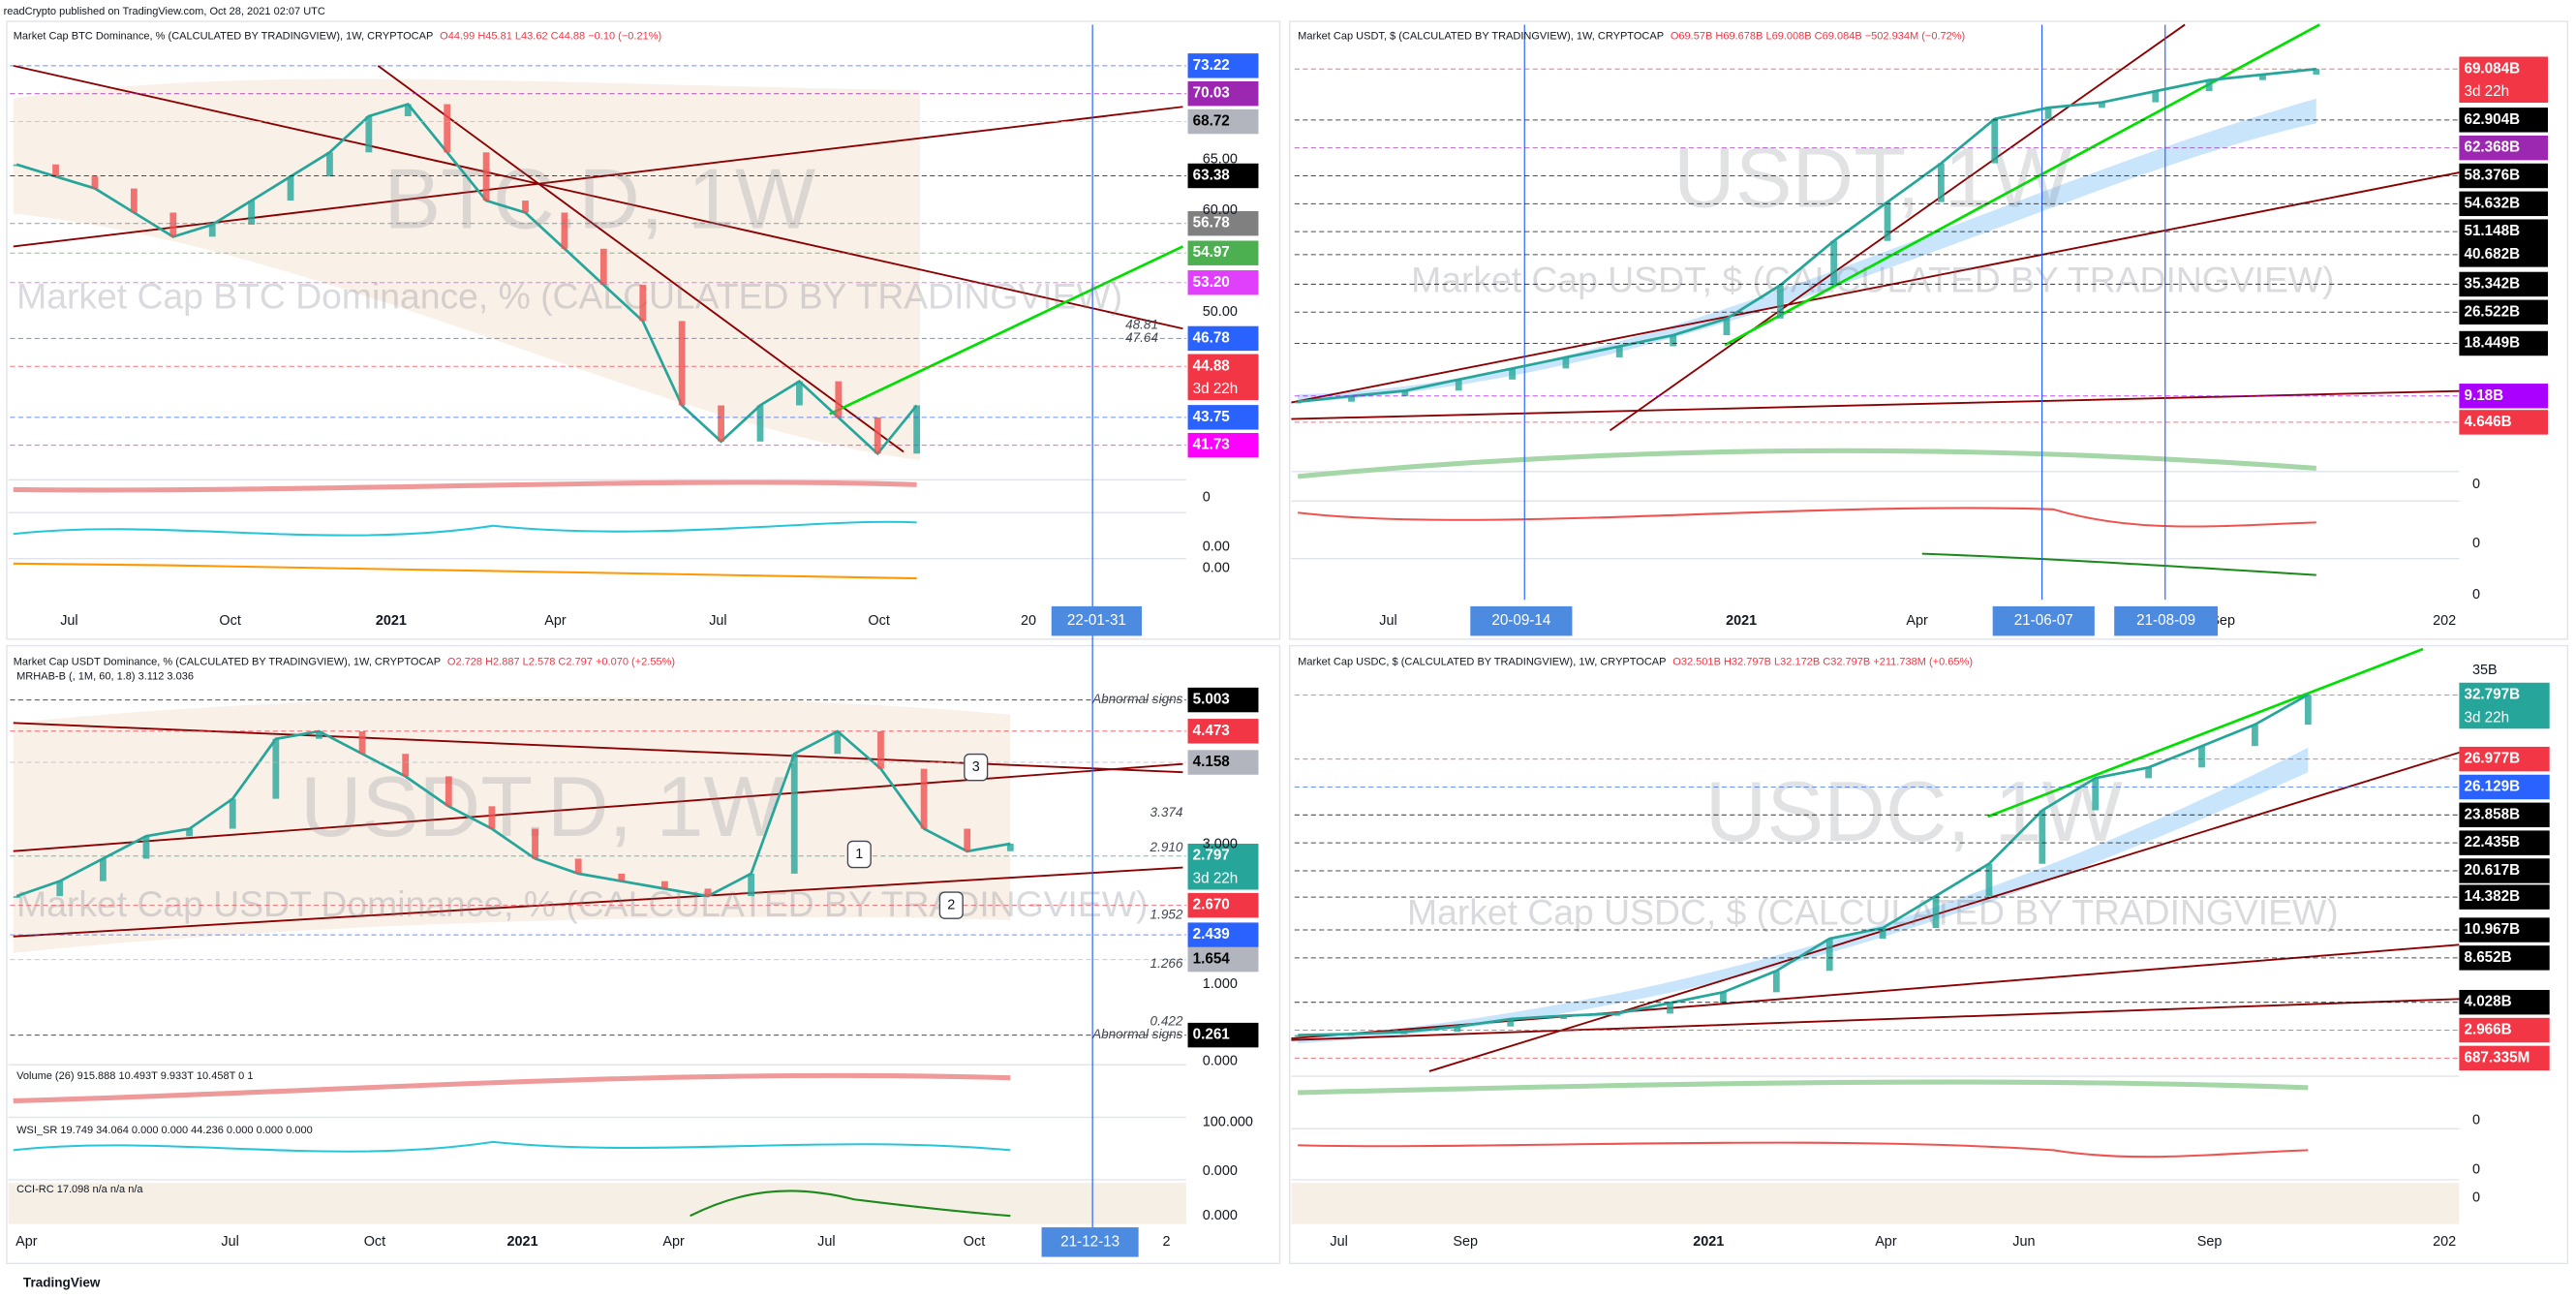  I want to click on time-label: Oct, so click(974, 1242).